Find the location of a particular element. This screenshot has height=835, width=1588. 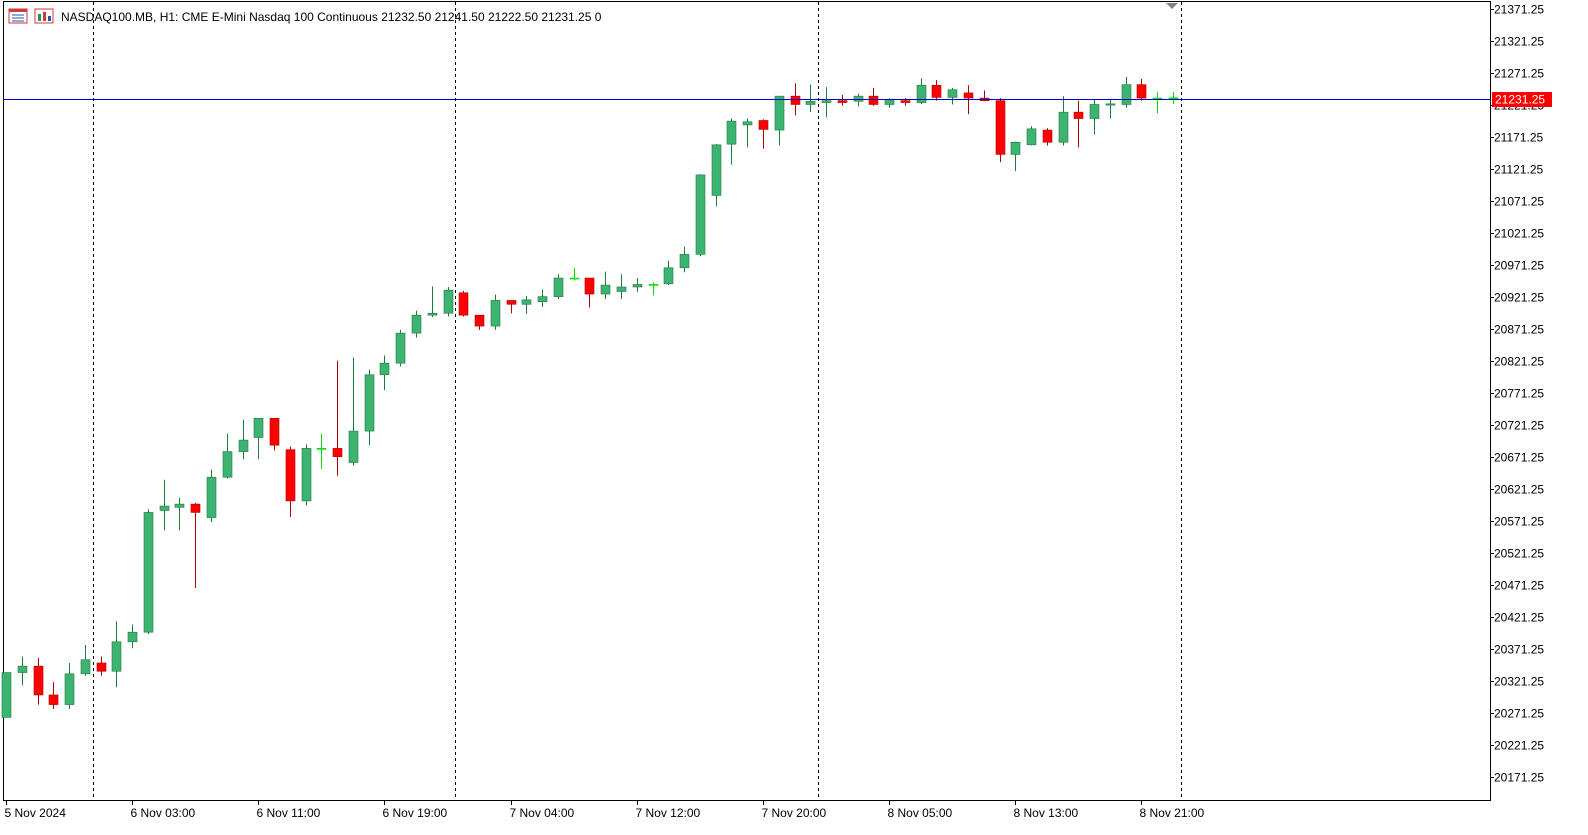

price-tick-label: 20971.25 is located at coordinates (1519, 266).